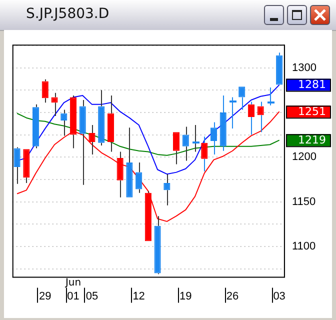 This screenshot has width=336, height=320. Describe the element at coordinates (304, 246) in the screenshot. I see `y-tick-label: 1100` at that location.